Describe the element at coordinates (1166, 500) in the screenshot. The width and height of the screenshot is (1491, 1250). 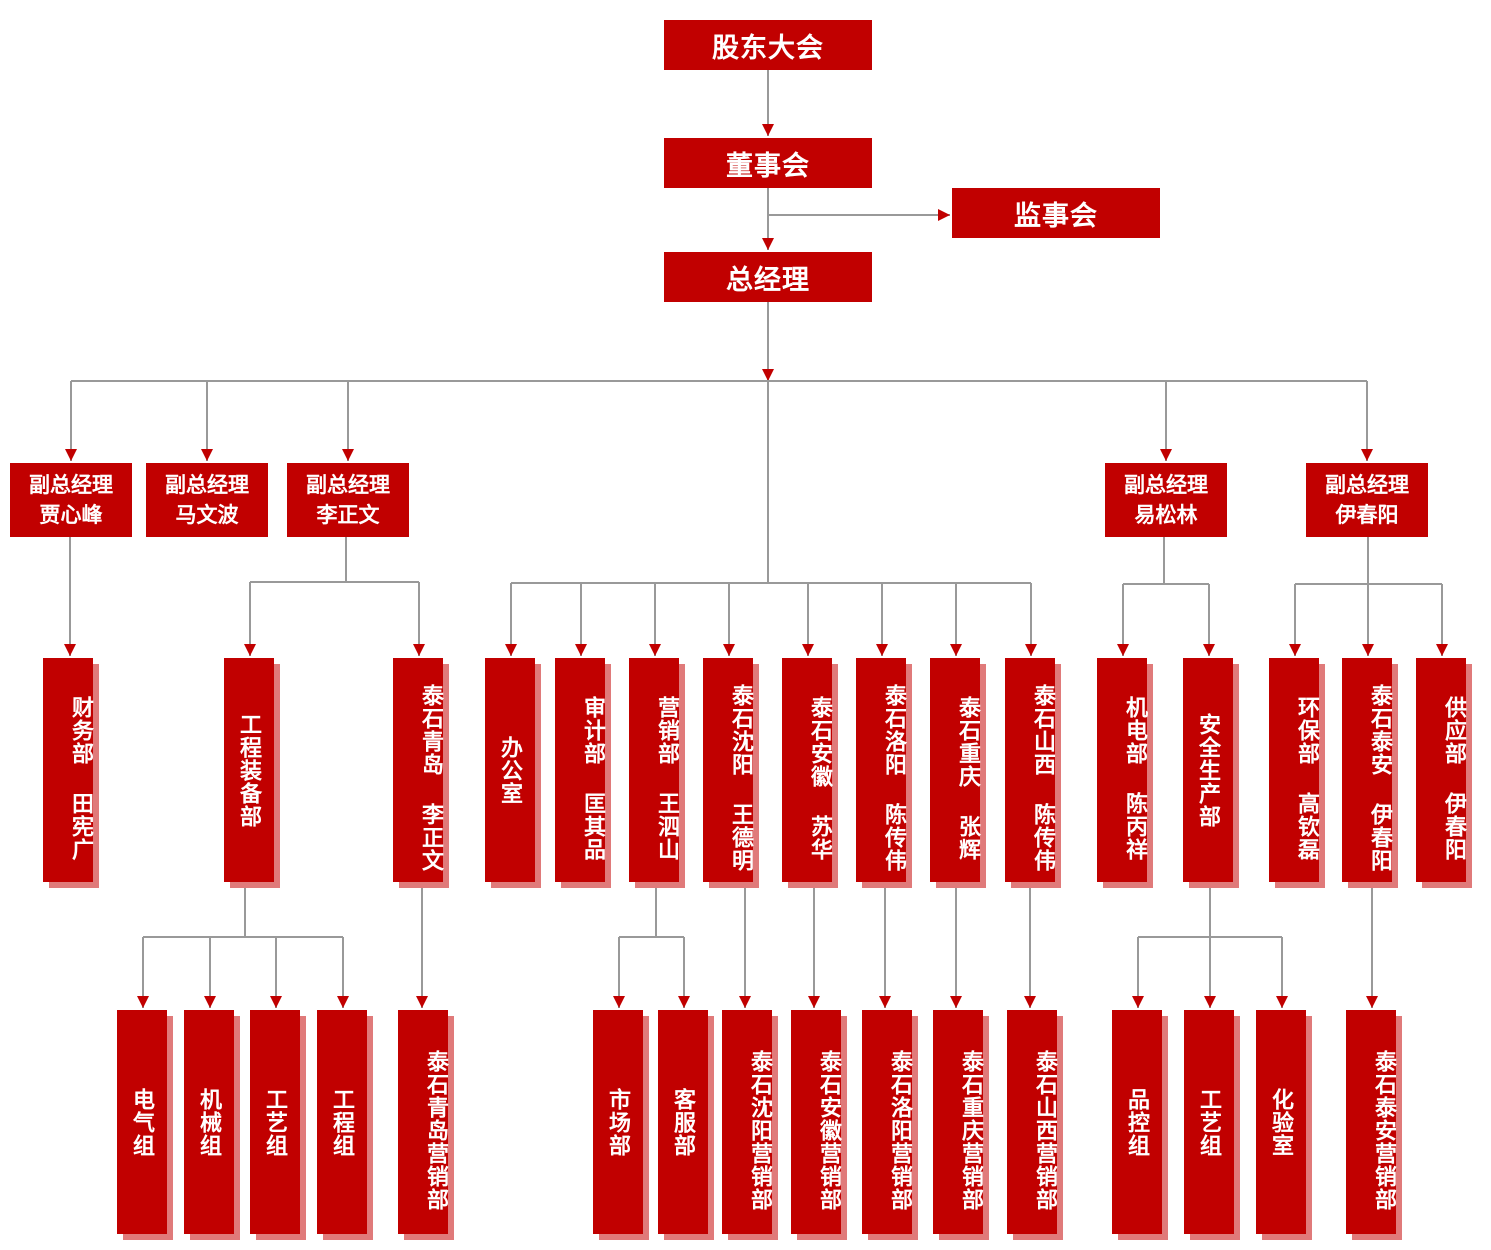
I see `node-vice-gm: 副总经理 易松林` at that location.